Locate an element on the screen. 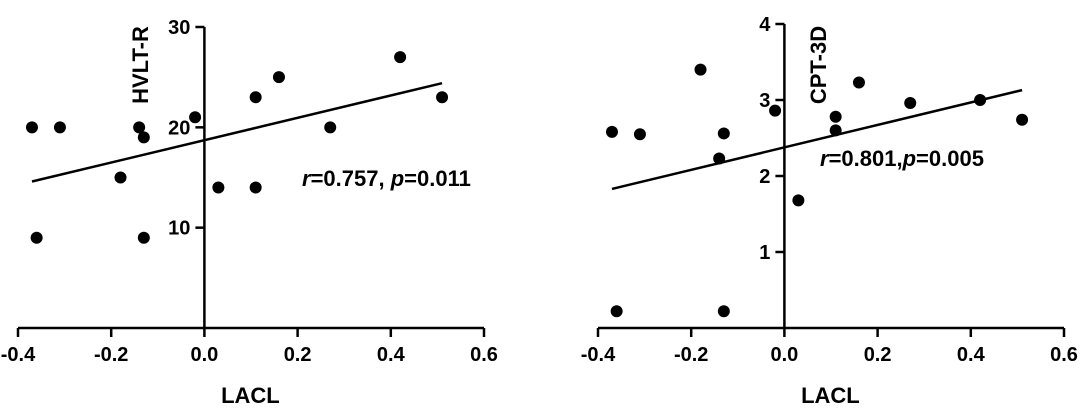  y-tick-label: 10 is located at coordinates (179, 229).